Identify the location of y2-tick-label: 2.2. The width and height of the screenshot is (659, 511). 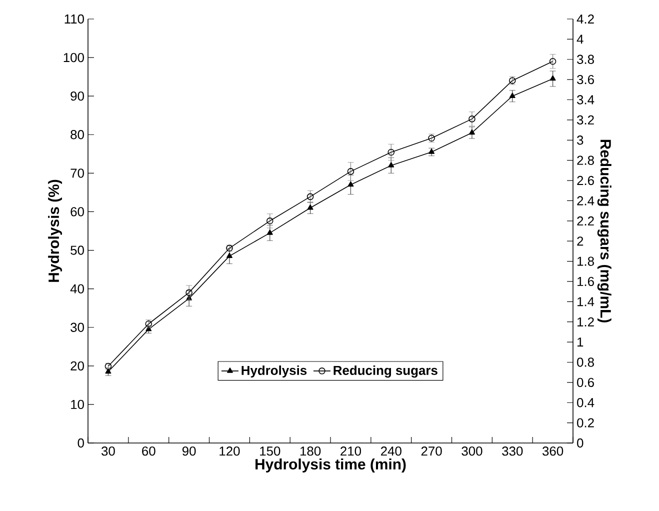
(585, 221).